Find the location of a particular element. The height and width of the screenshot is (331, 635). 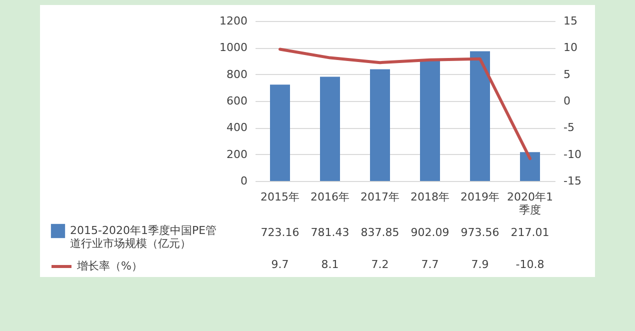

y2-tick-label: 15 is located at coordinates (571, 21).